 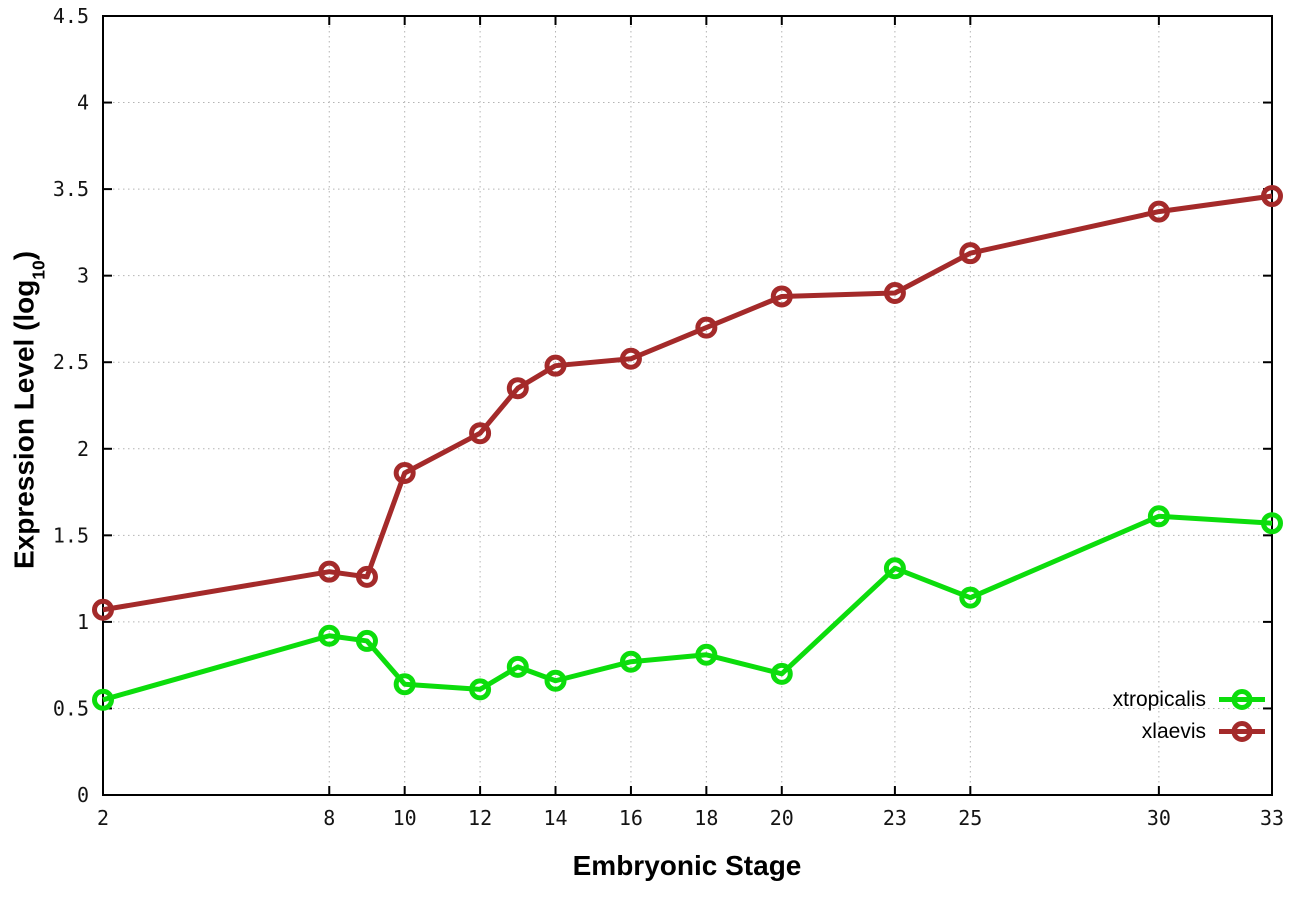 What do you see at coordinates (631, 818) in the screenshot?
I see `x-tick-label: 16` at bounding box center [631, 818].